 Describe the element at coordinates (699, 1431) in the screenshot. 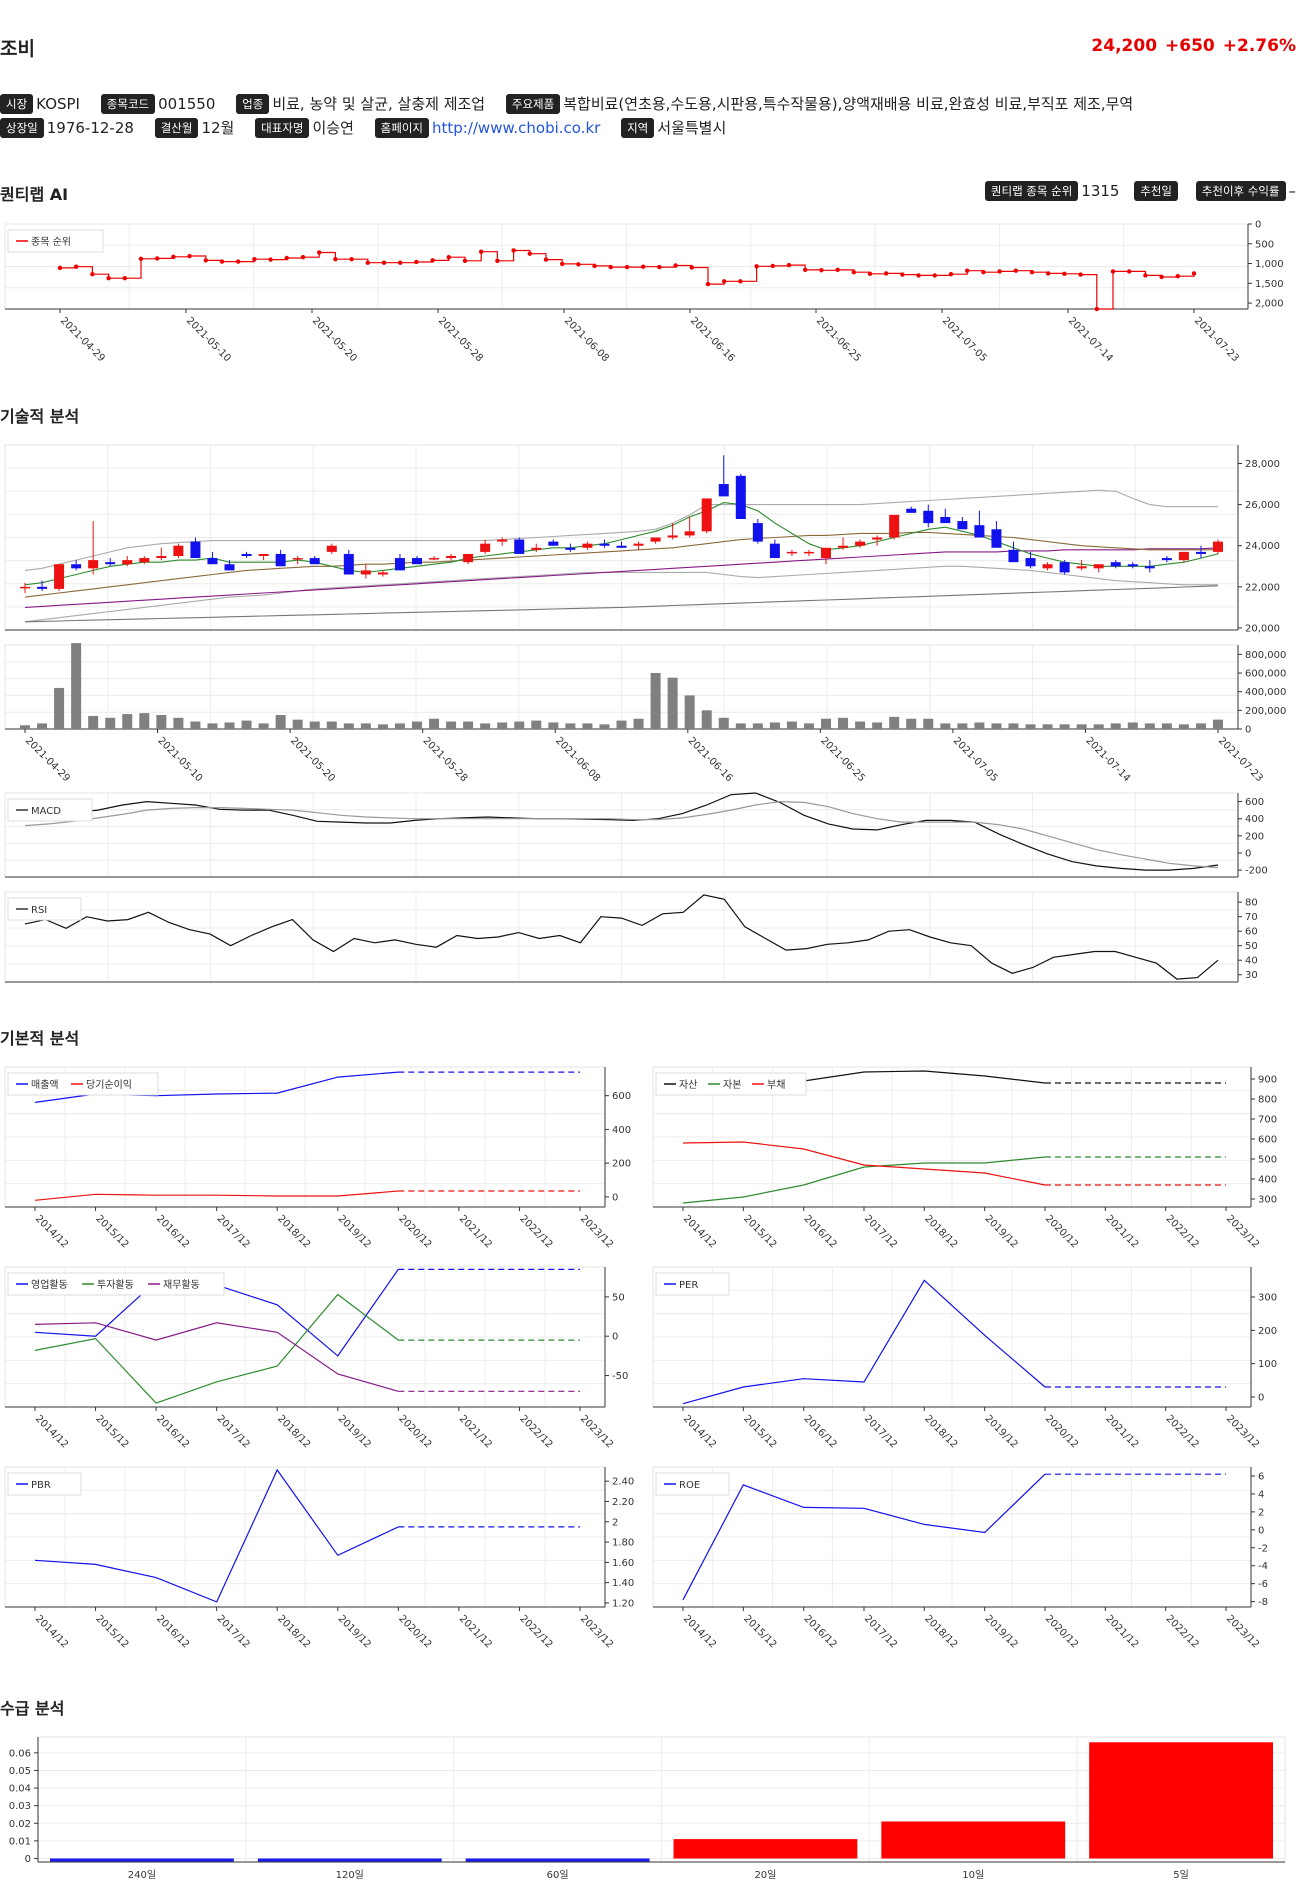

I see `x-tick-label: 2014/12` at that location.